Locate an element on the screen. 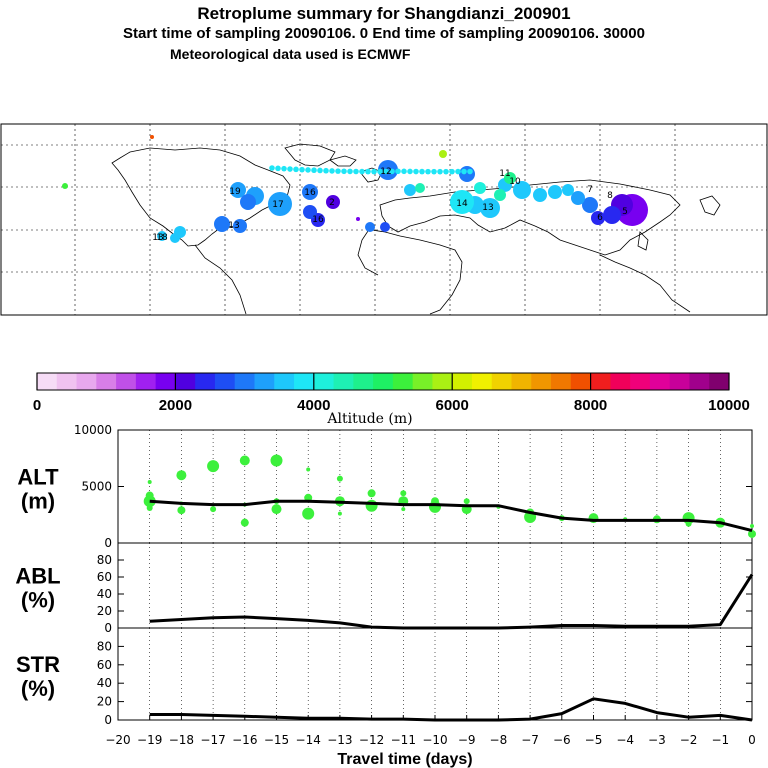  met-data-text: Meteorological data used is ECMWF is located at coordinates (290, 54).